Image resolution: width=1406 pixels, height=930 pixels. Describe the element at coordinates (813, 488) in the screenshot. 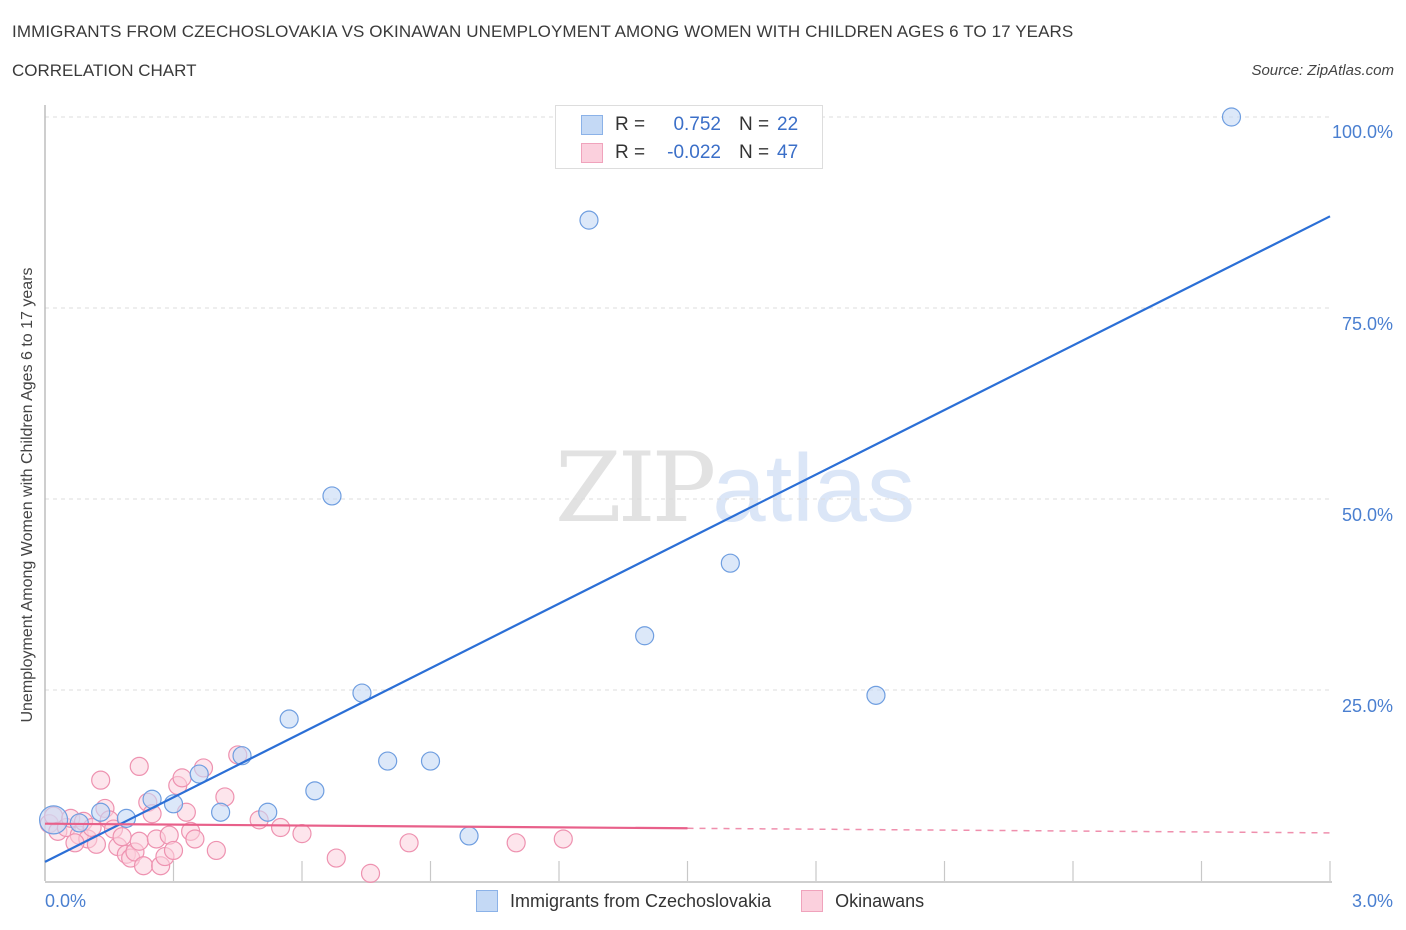

I see `watermark-atlas: atlas` at that location.